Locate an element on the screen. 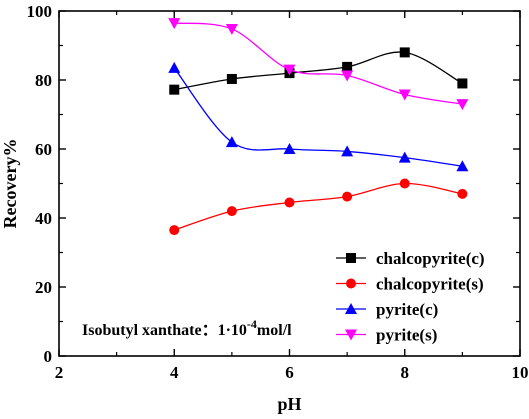 The image size is (529, 419). x-tick-label: 2 is located at coordinates (59, 372).